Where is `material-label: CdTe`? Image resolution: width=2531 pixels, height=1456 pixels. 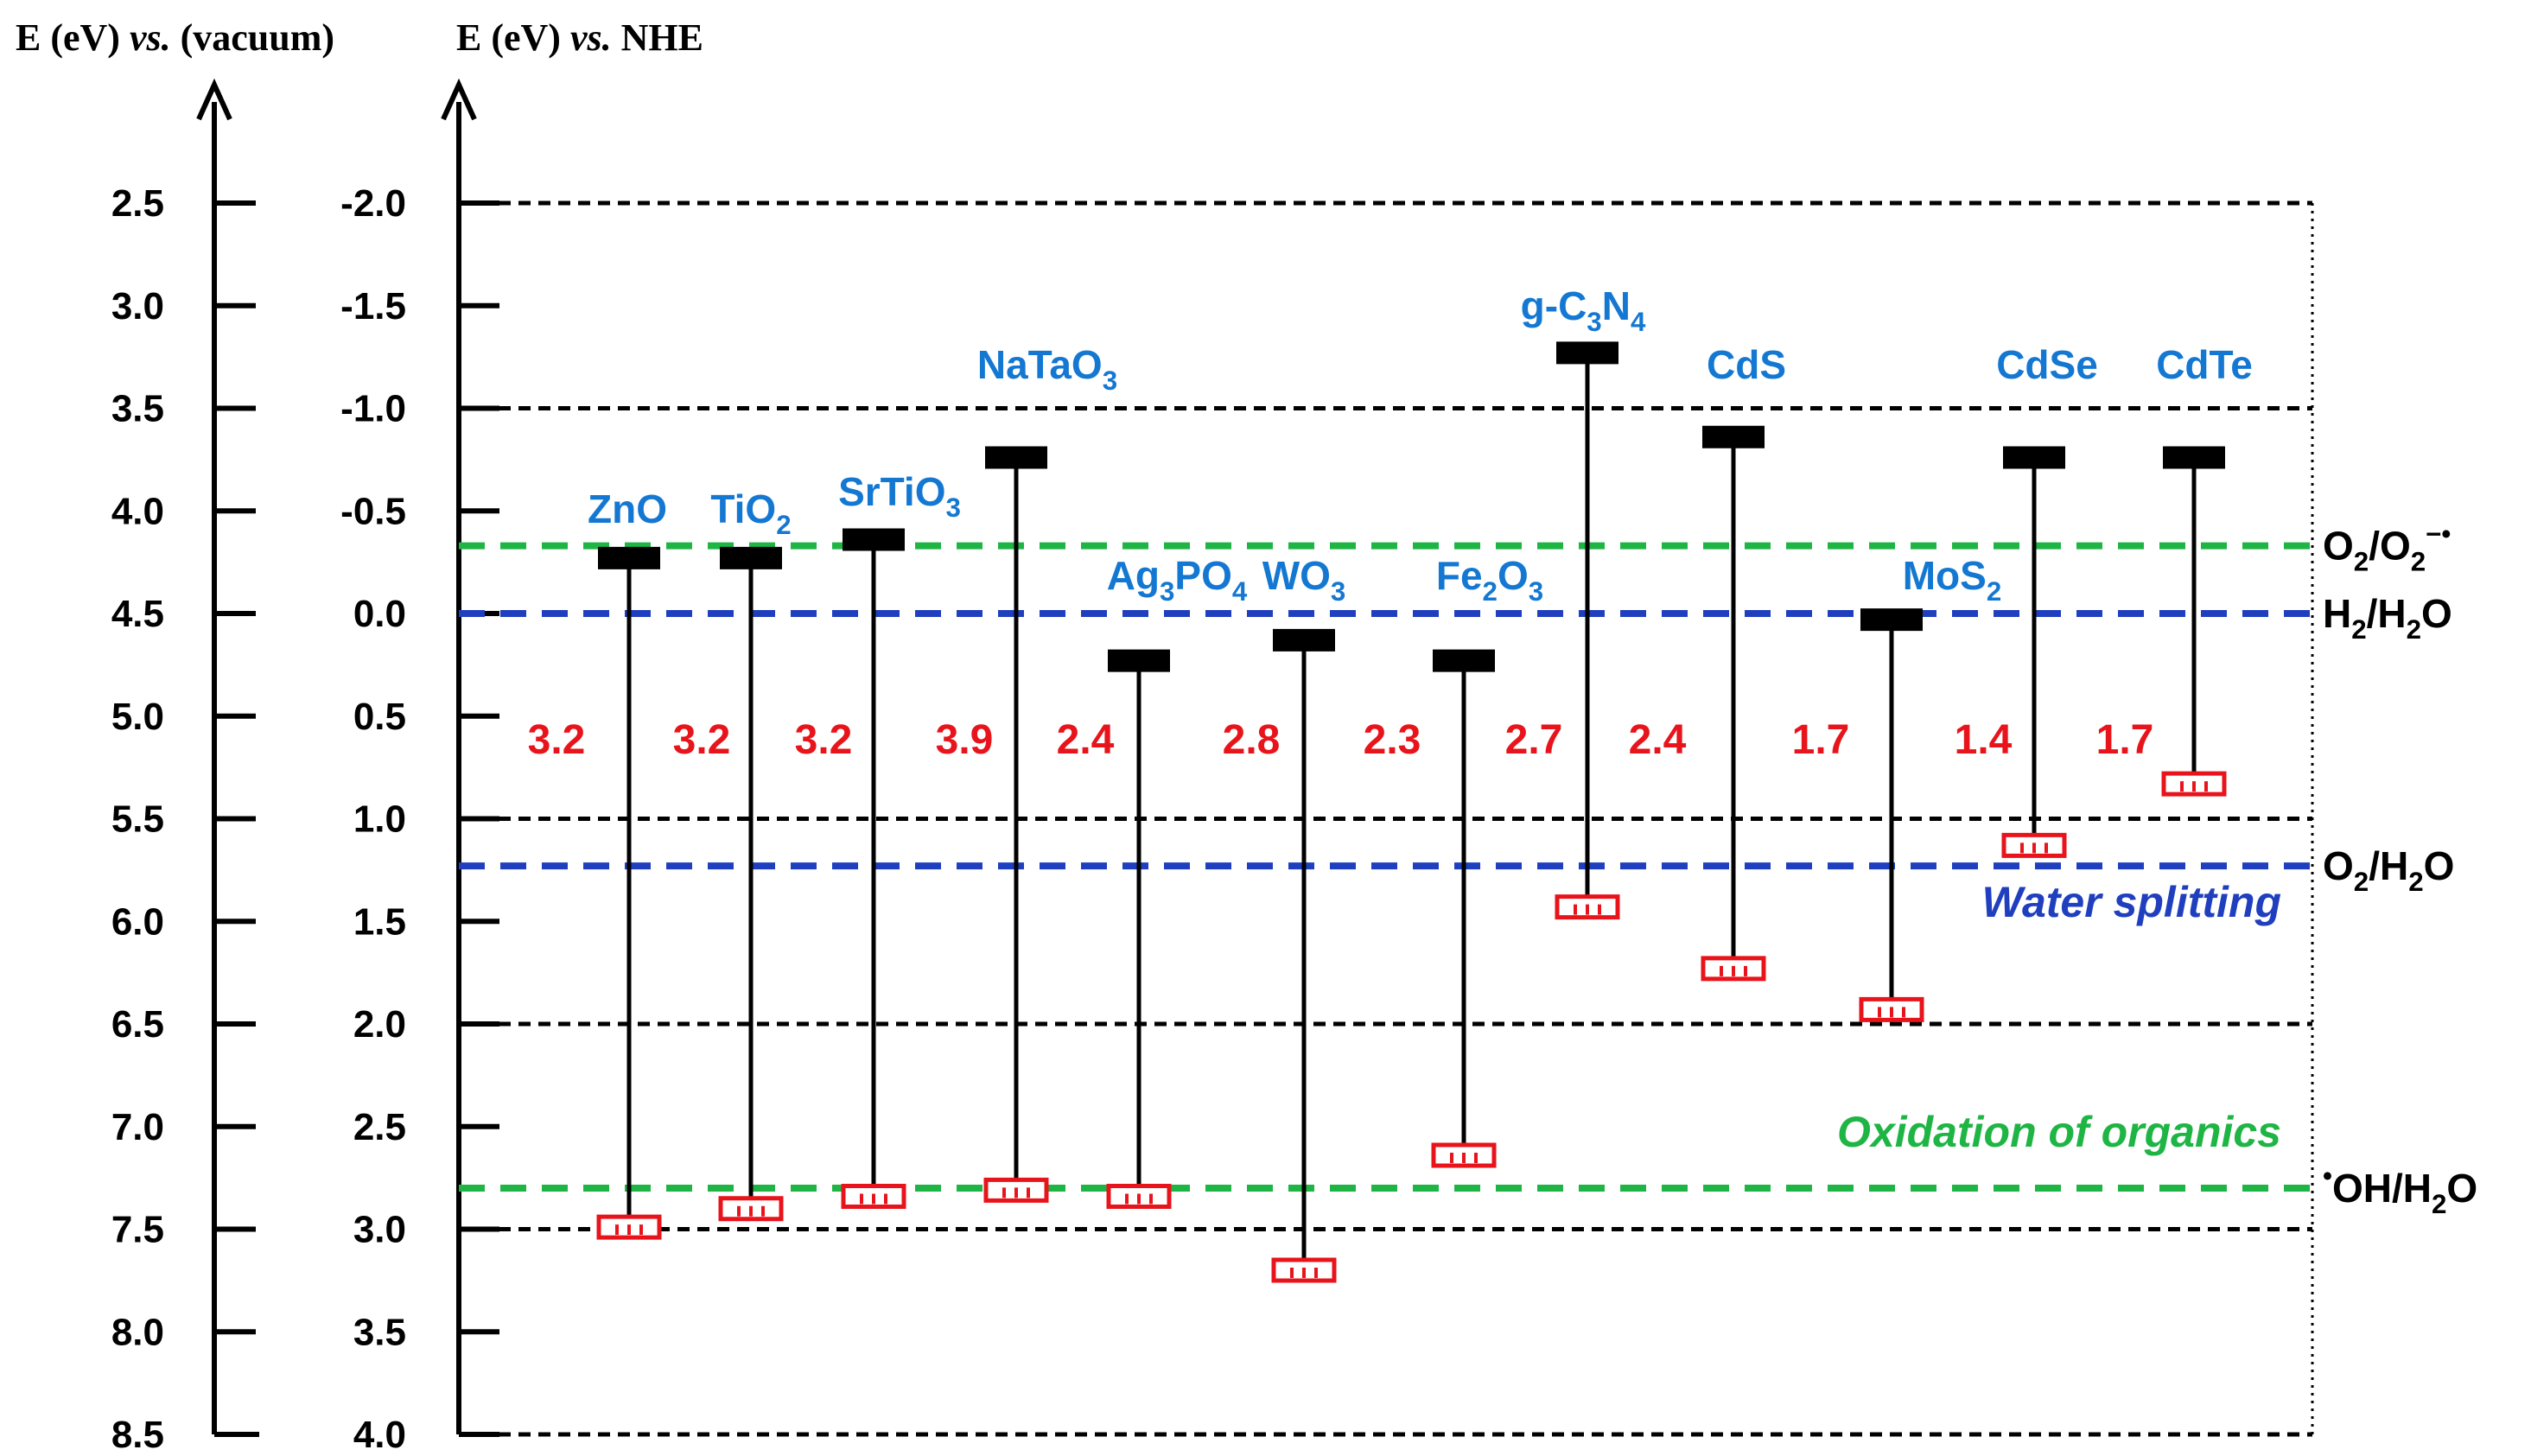 material-label: CdTe is located at coordinates (2204, 365).